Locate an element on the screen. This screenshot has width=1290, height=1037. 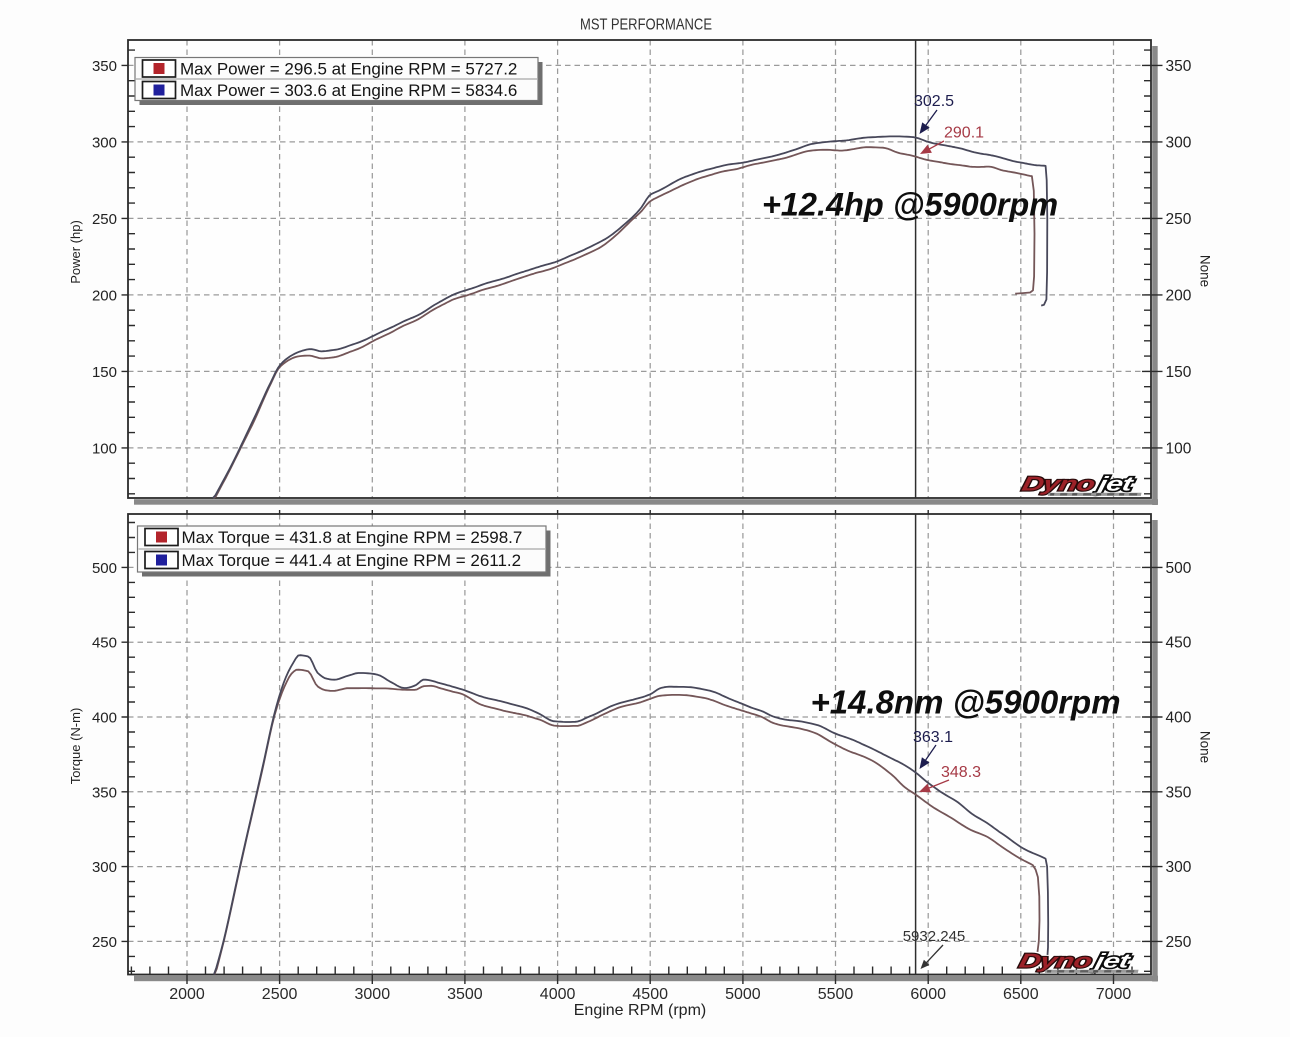
svg-text: +14.8nm @5900rpm is located at coordinates (965, 702).